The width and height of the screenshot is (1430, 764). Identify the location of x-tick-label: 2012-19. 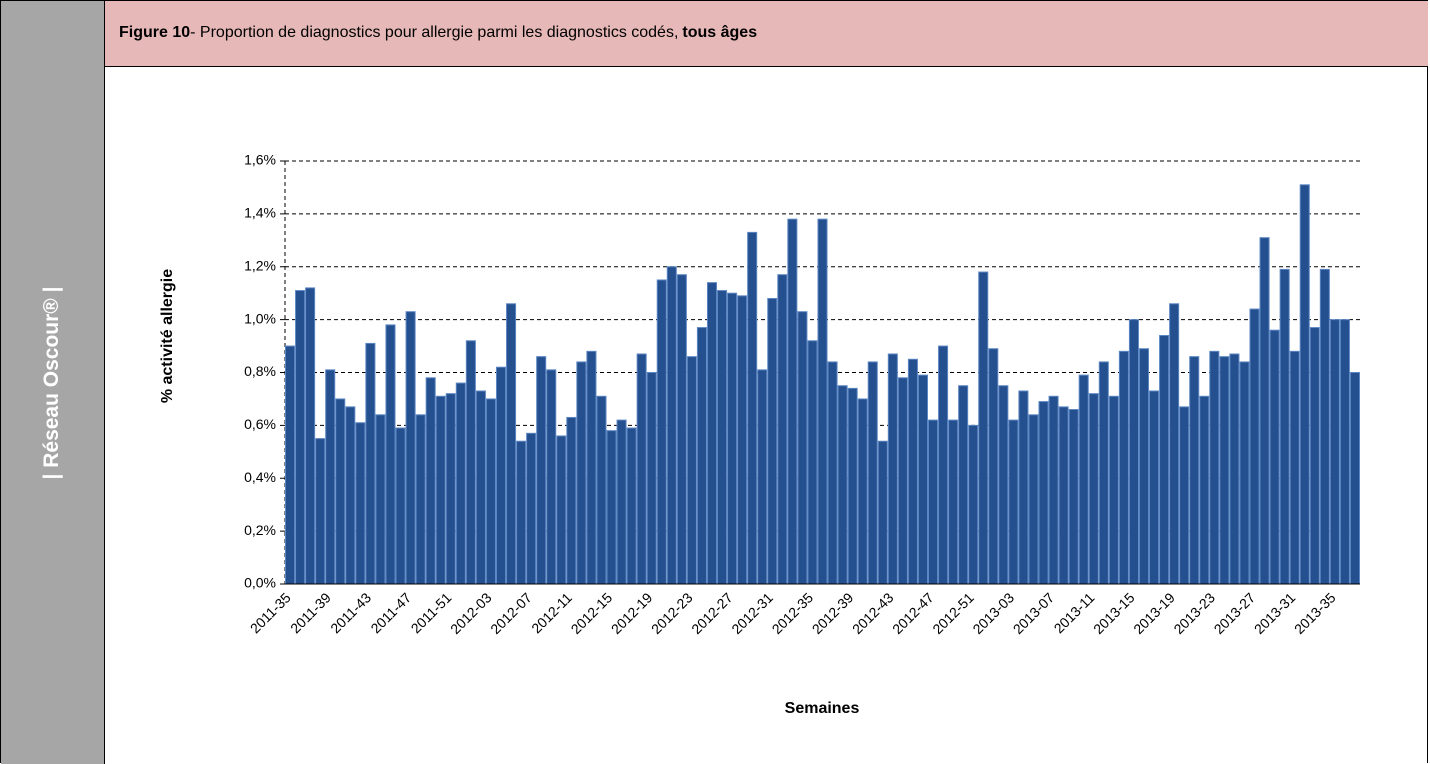
(632, 613).